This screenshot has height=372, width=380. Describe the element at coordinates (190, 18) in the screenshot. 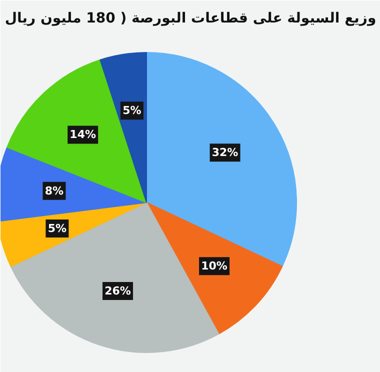

I see `chart-title: وزيع السيولة على قطاعات البورصة ( 180 مليون ريال` at that location.